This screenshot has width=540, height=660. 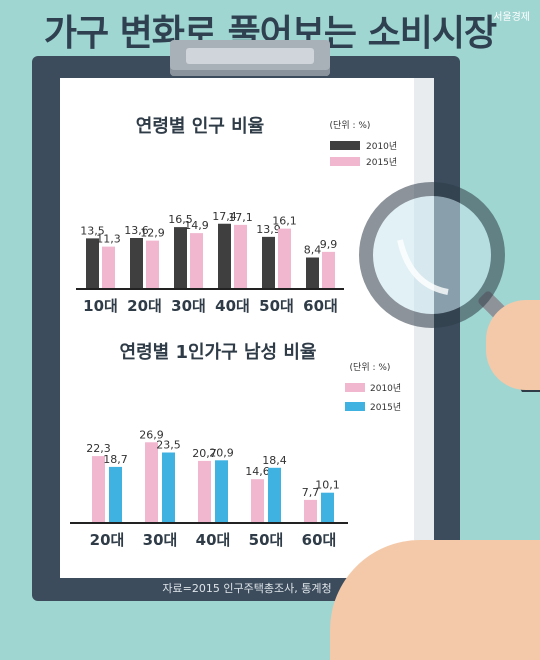 I want to click on data-label-30대-2010년: 16,5, so click(x=180, y=219).